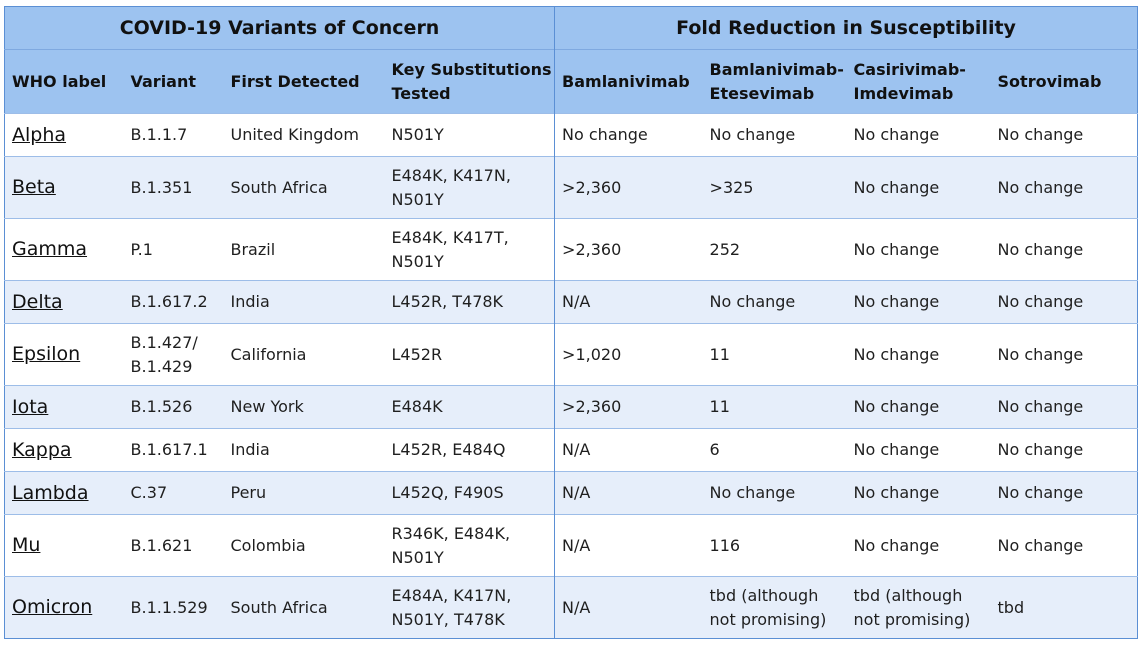 This screenshot has width=1142, height=648. What do you see at coordinates (37, 301) in the screenshot?
I see `who-label-link: Delta` at bounding box center [37, 301].